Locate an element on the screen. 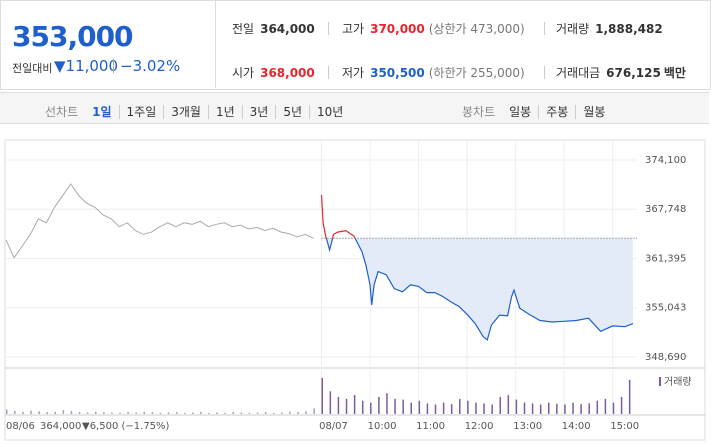  stat-value: 350,500 is located at coordinates (397, 73).